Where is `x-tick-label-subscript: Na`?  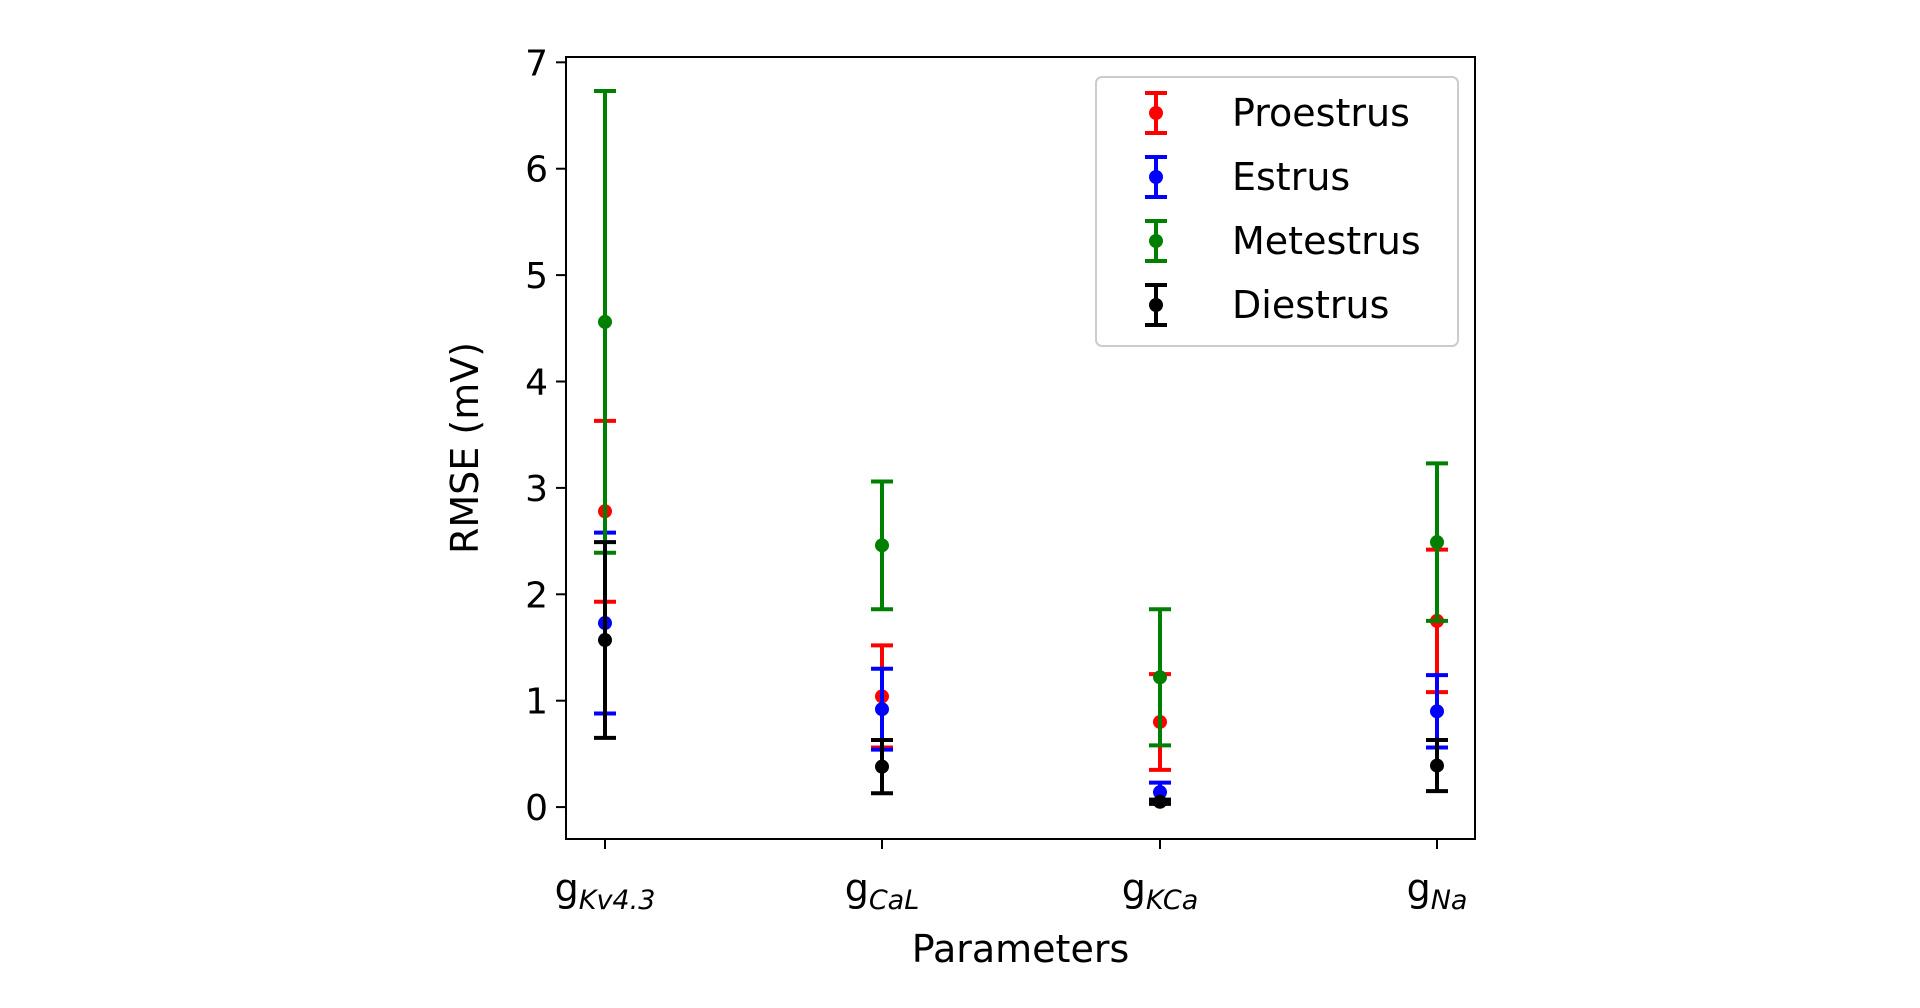 x-tick-label-subscript: Na is located at coordinates (1449, 900).